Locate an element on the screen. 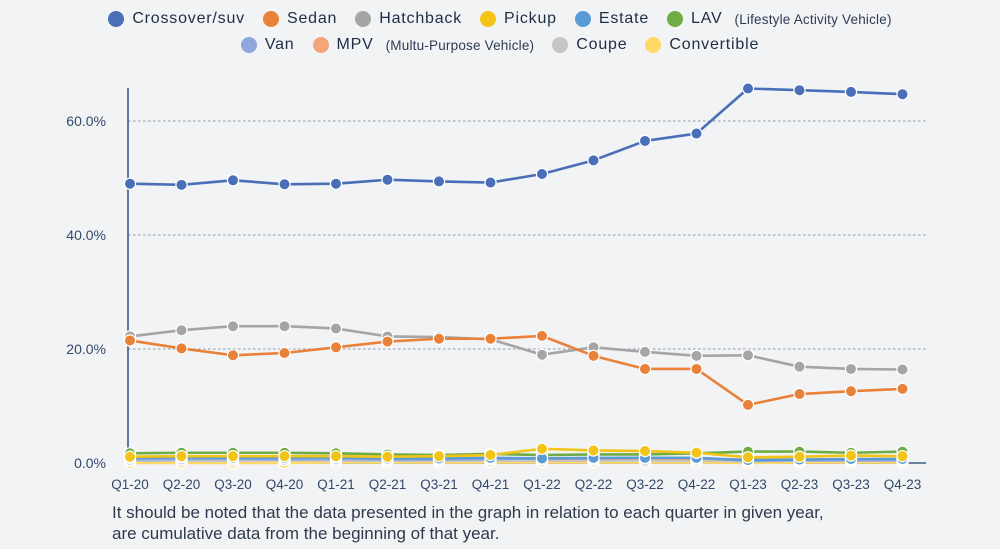  legend-item-convertible: Convertible is located at coordinates (702, 45).